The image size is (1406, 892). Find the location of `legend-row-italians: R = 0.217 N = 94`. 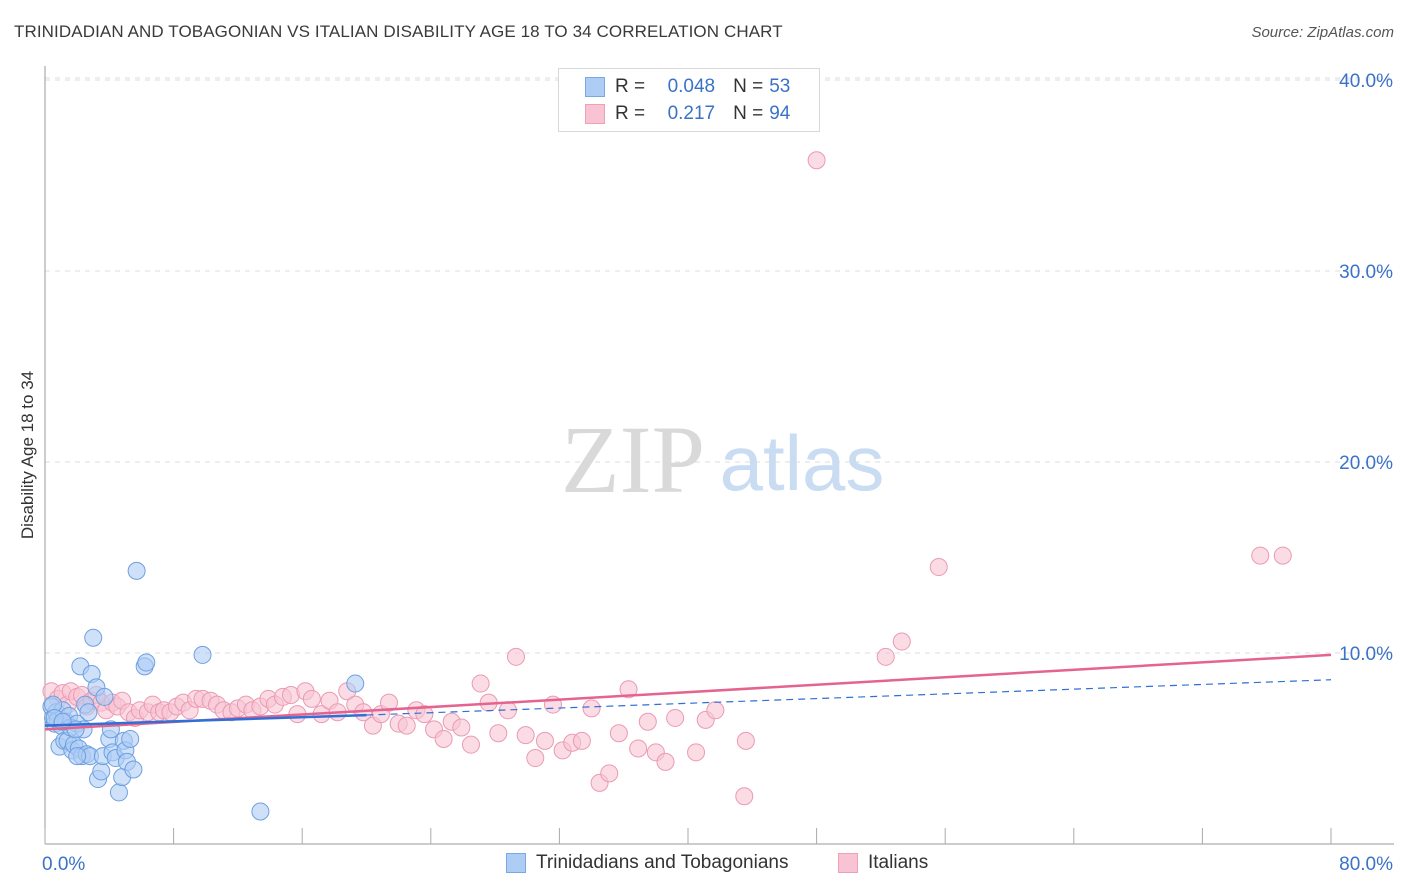

legend-row-italians: R = 0.217 N = 94 is located at coordinates (687, 114).